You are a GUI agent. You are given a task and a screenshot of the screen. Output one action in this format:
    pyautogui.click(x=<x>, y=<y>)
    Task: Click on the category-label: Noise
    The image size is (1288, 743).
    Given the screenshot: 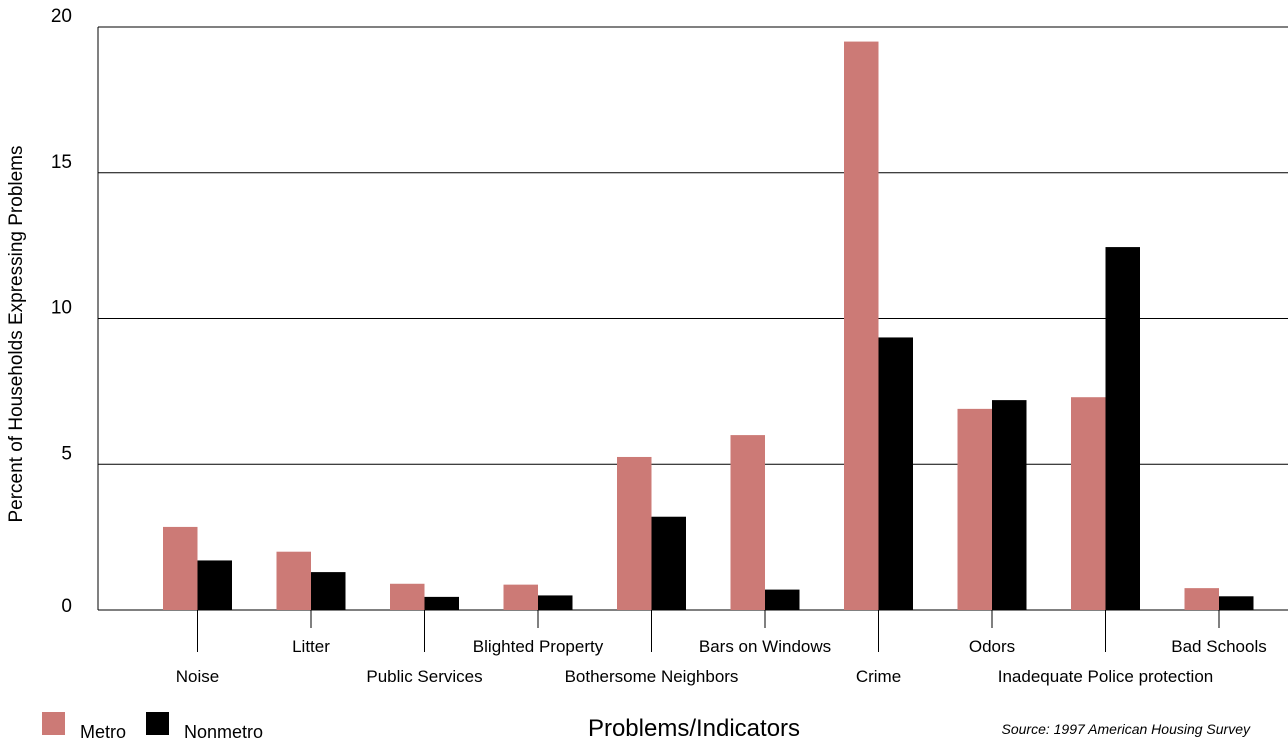 What is the action you would take?
    pyautogui.click(x=197, y=676)
    